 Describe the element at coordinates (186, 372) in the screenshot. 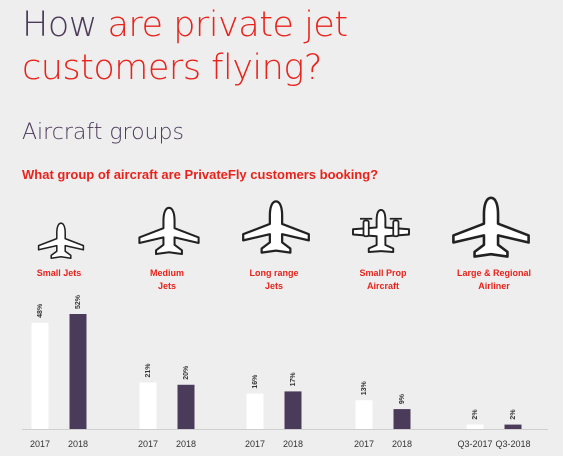

I see `bar-value-label: 20%` at that location.